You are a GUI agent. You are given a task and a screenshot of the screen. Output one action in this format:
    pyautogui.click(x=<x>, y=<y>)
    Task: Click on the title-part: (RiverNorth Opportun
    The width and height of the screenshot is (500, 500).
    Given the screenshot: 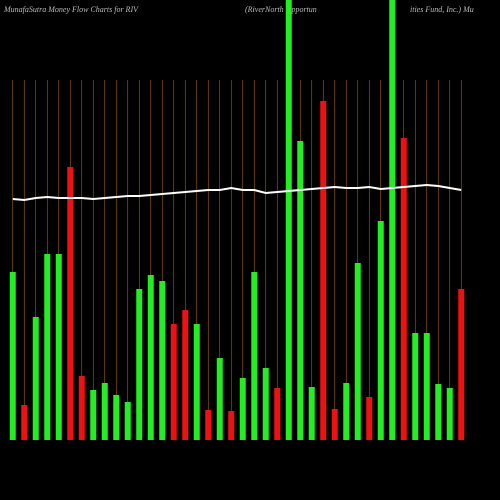 What is the action you would take?
    pyautogui.click(x=281, y=9)
    